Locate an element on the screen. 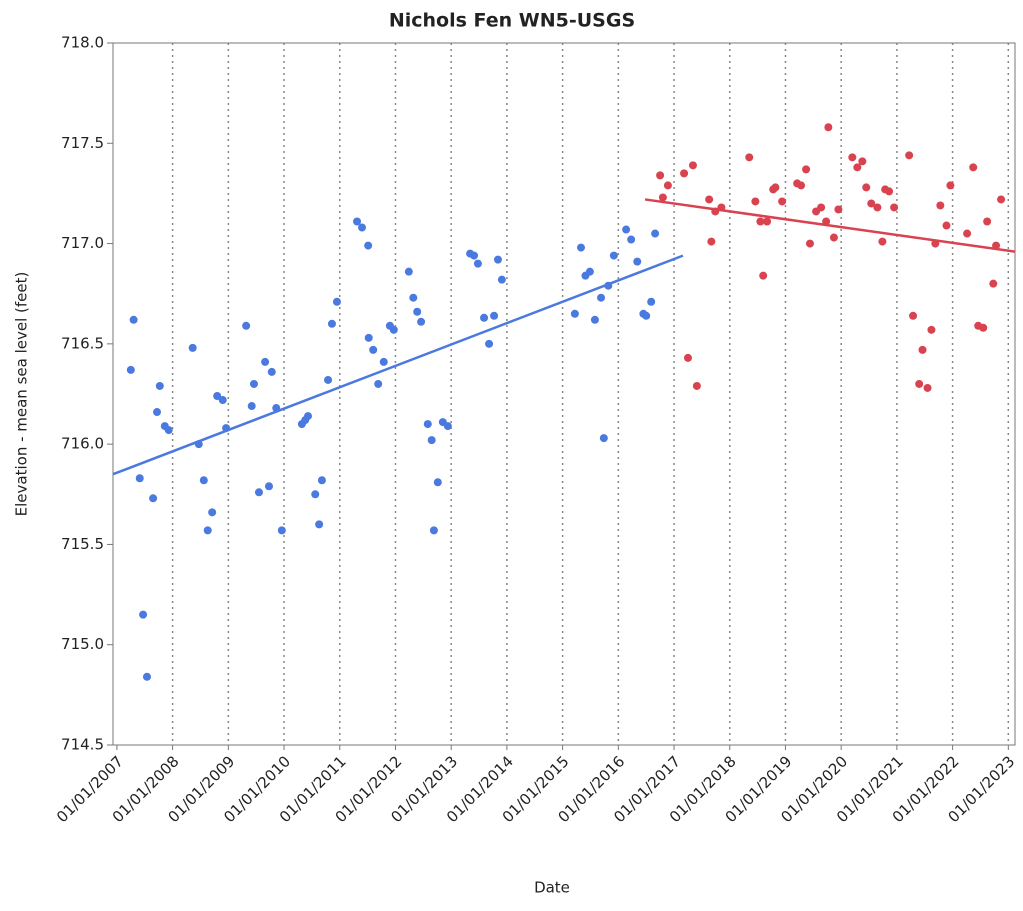  y-tick-label: 716.0 is located at coordinates (82, 444).